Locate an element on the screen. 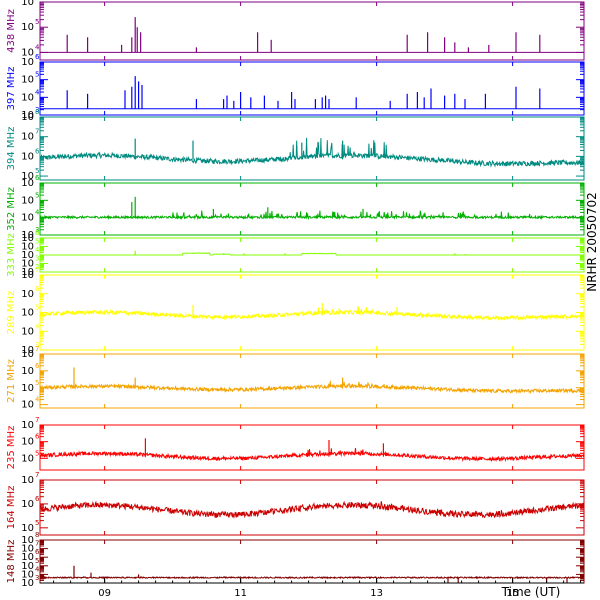  channel-label: 164 MHz is located at coordinates (11, 508).